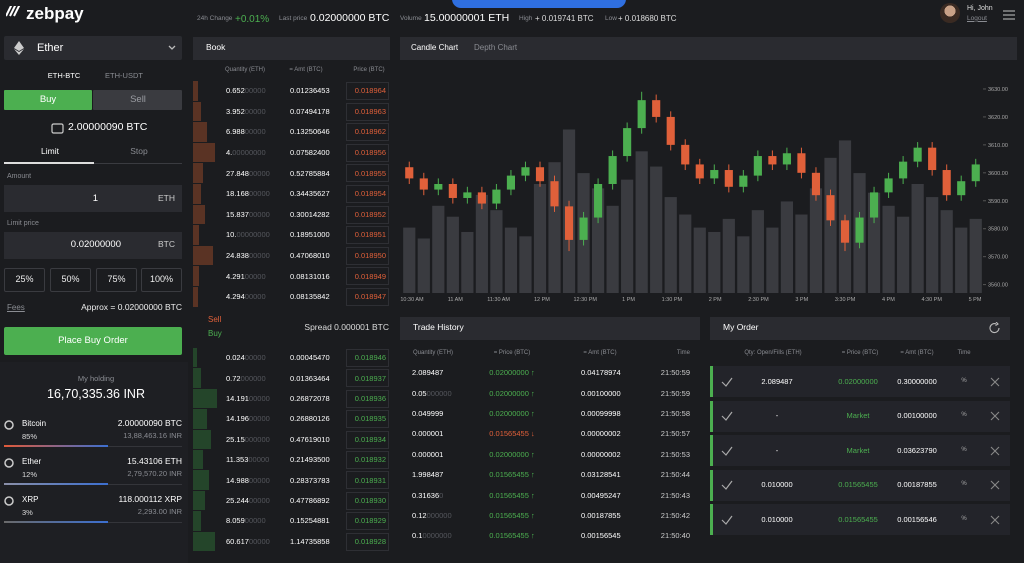  I want to click on order-price: 0.01565455, so click(858, 485).